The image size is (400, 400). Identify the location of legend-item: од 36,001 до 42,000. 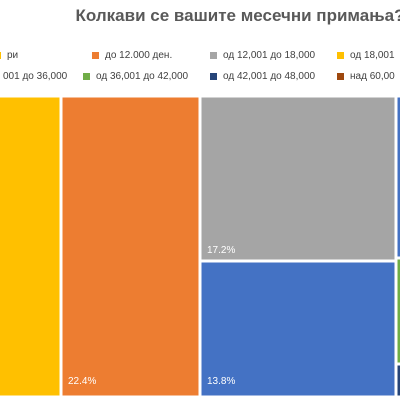
(135, 76).